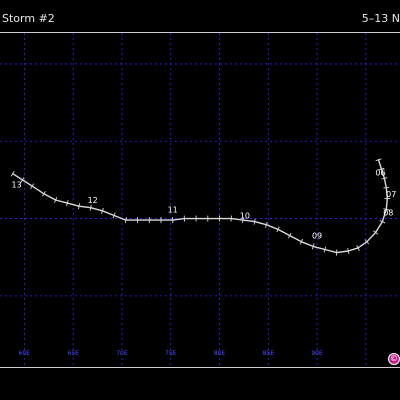 The width and height of the screenshot is (400, 400). What do you see at coordinates (391, 194) in the screenshot?
I see `day-label: 07` at bounding box center [391, 194].